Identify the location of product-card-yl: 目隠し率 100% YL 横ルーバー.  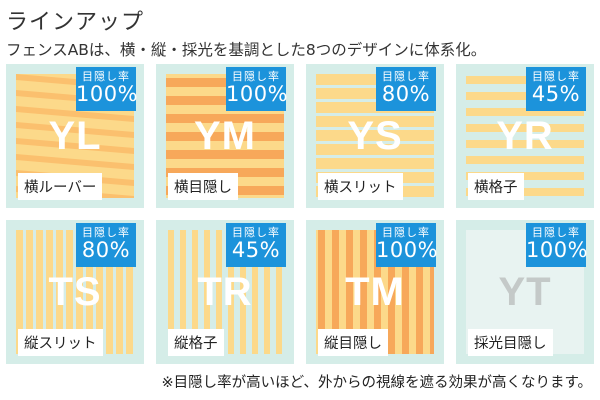
(75, 136).